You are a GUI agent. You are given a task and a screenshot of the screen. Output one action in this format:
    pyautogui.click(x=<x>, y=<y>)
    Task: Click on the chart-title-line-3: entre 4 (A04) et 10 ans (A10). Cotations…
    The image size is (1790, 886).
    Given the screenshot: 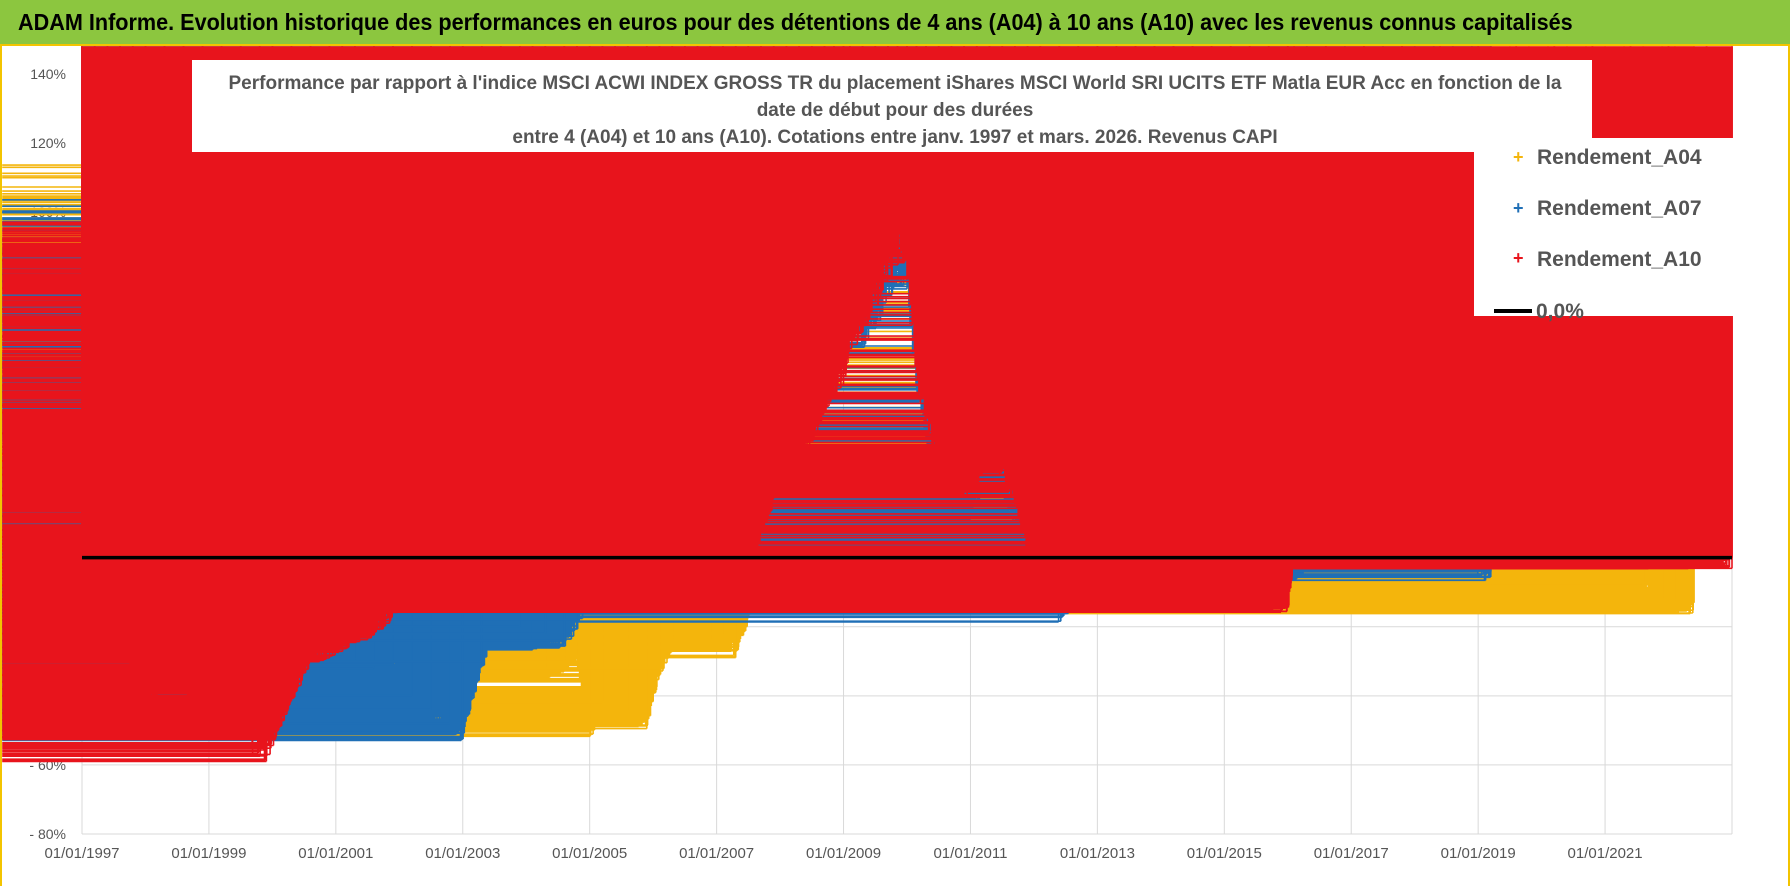 What is the action you would take?
    pyautogui.click(x=894, y=137)
    